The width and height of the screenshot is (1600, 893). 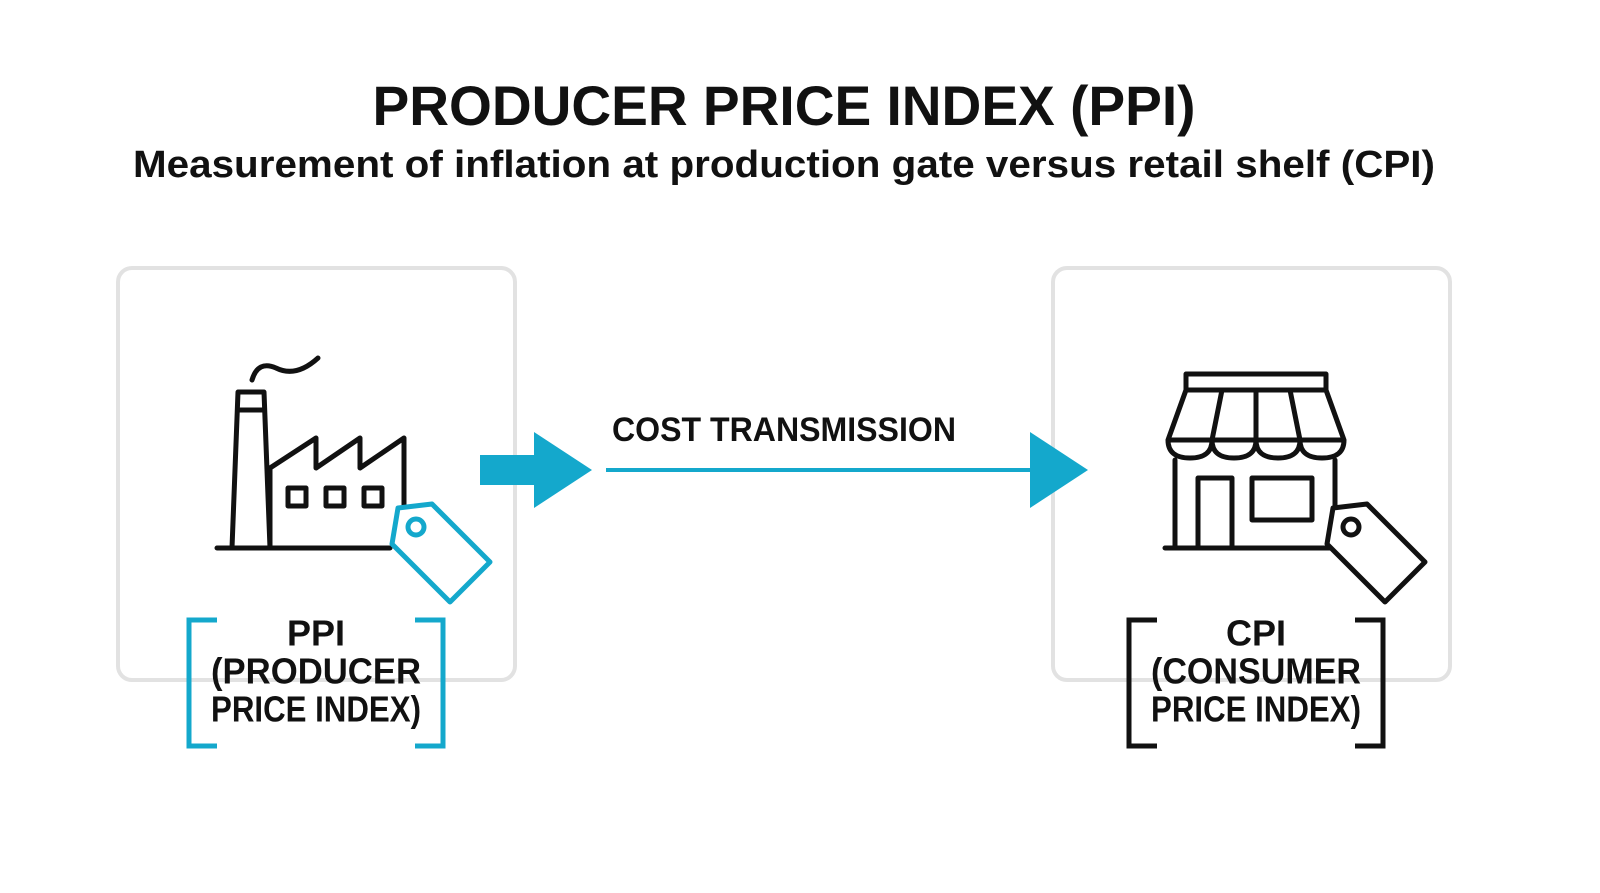 I want to click on cpi-tag-icon, so click(x=1376, y=553).